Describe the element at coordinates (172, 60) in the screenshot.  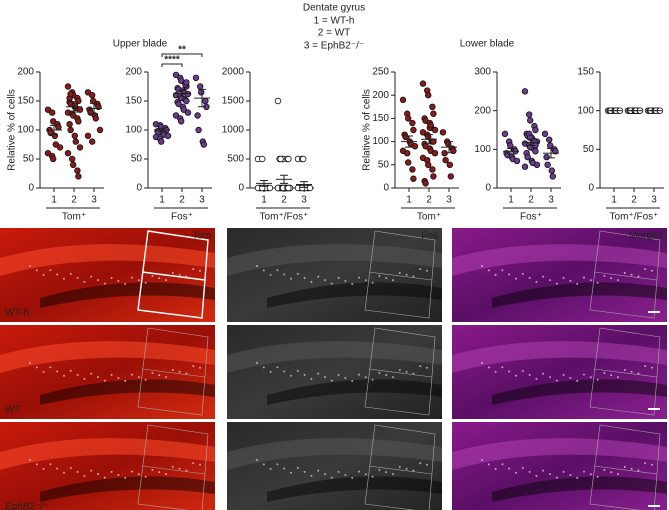
I see `significance-label: ****` at that location.